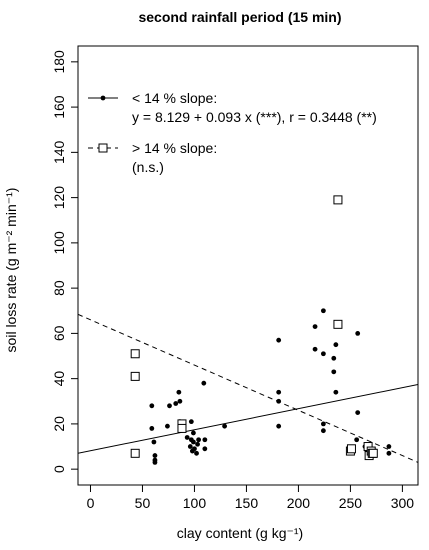 The image size is (429, 550). What do you see at coordinates (403, 503) in the screenshot?
I see `x-tick-label: 300` at bounding box center [403, 503].